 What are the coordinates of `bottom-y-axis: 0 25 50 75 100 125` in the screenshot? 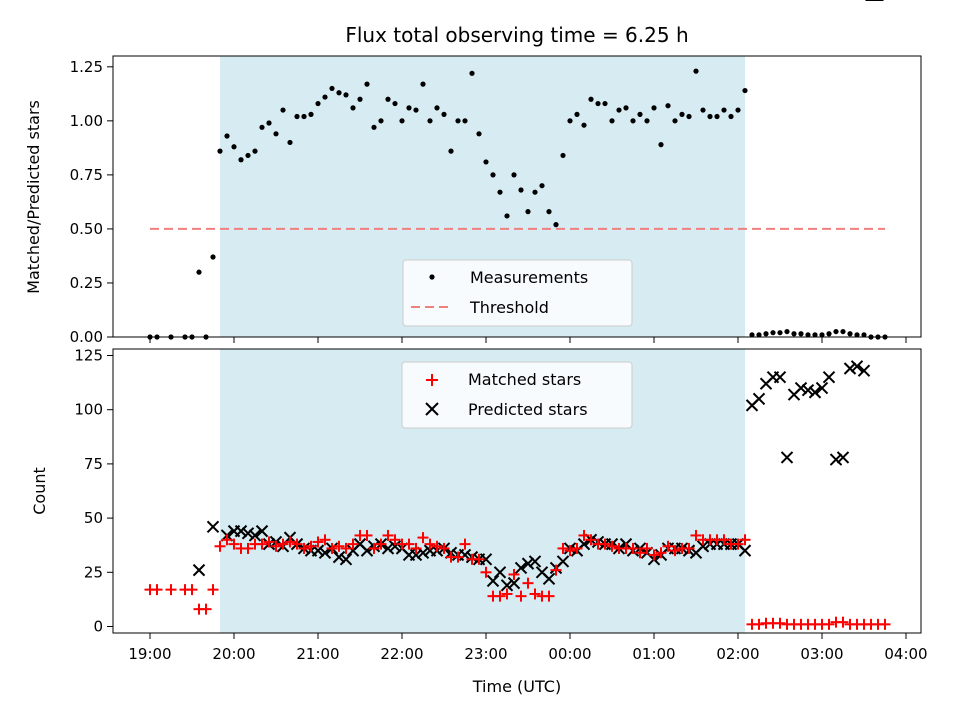 It's located at (93, 491).